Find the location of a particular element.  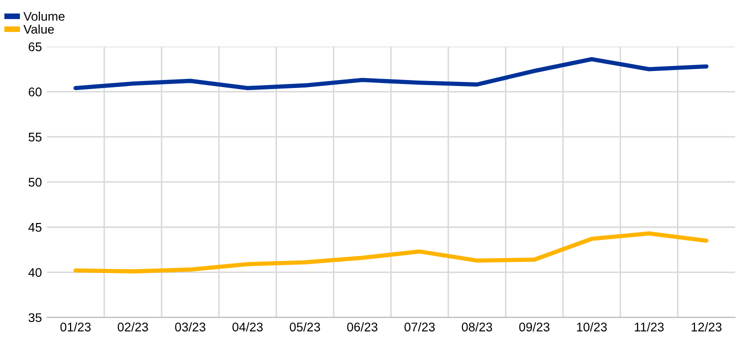

y-tick-label: 35 is located at coordinates (35, 317).